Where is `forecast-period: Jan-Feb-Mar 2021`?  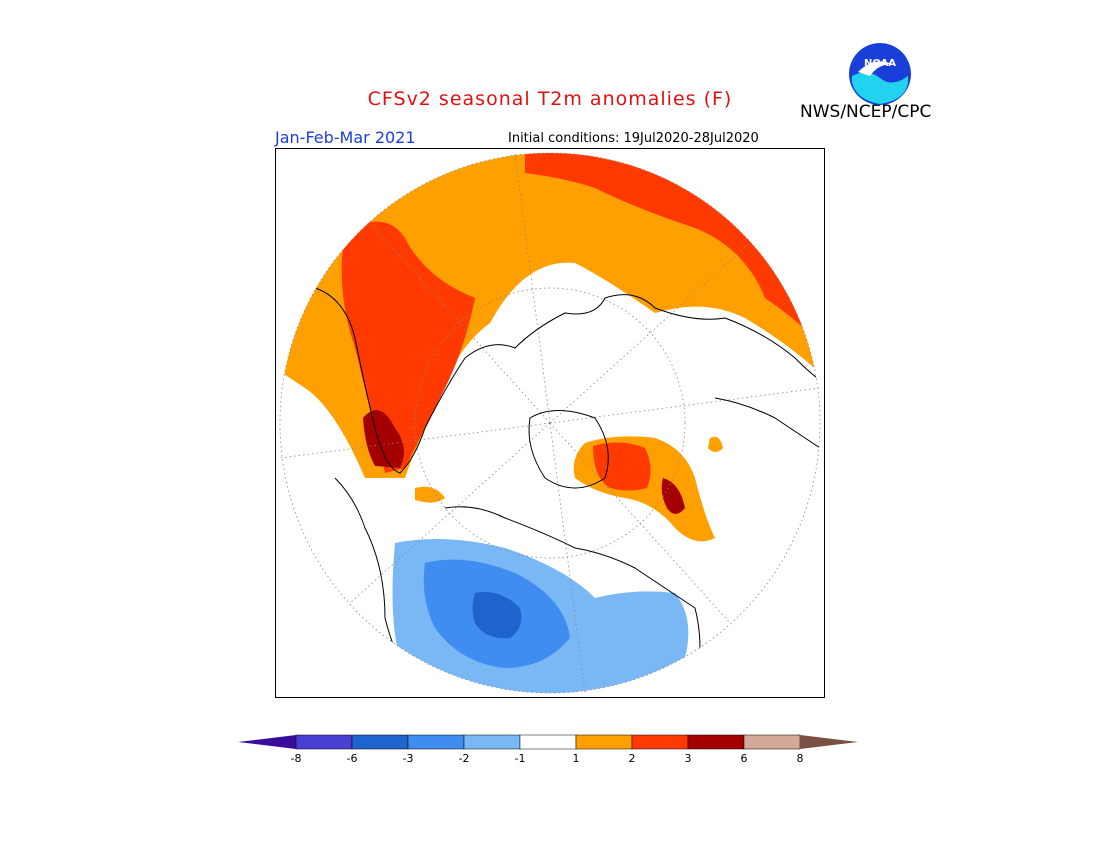
forecast-period: Jan-Feb-Mar 2021 is located at coordinates (345, 137).